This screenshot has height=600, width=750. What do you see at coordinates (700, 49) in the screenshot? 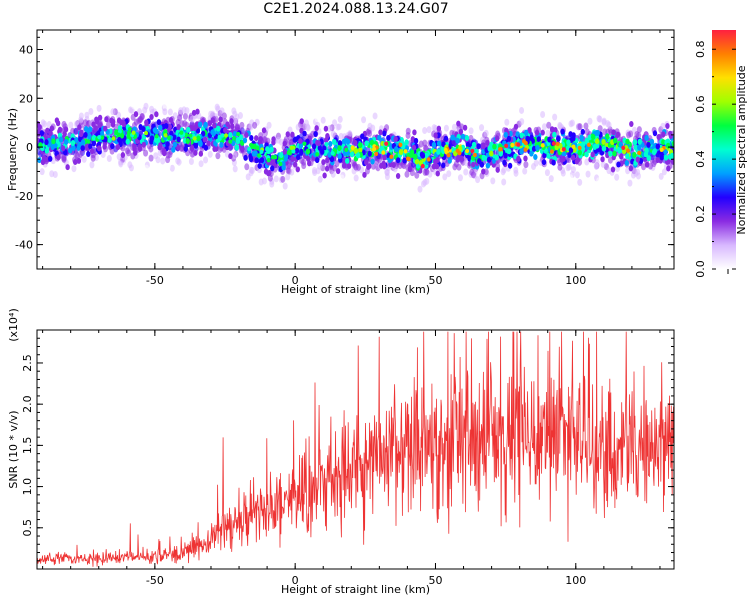
I see `colorbar-tick-label: 0.8` at bounding box center [700, 49].